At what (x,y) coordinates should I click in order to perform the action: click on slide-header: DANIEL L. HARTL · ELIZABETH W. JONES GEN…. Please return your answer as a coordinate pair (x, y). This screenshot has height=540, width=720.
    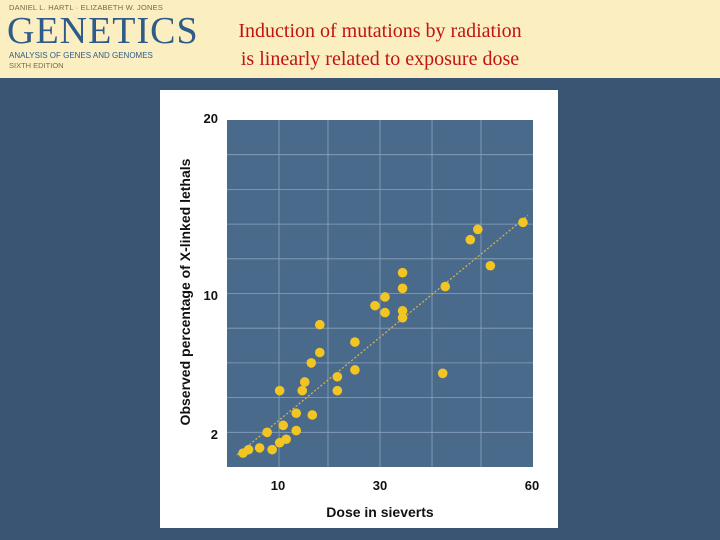
    Looking at the image, I should click on (360, 39).